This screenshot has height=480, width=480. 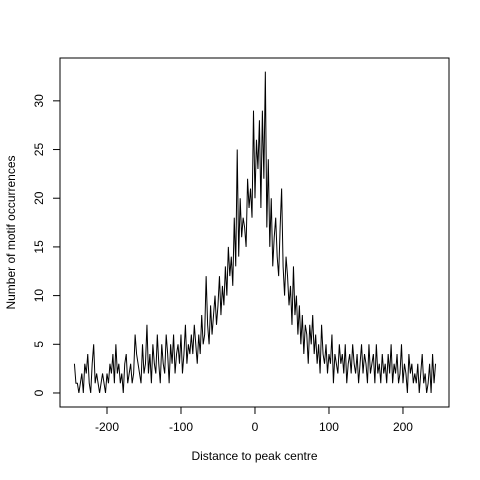 I want to click on y-tick-label: 25, so click(x=39, y=150).